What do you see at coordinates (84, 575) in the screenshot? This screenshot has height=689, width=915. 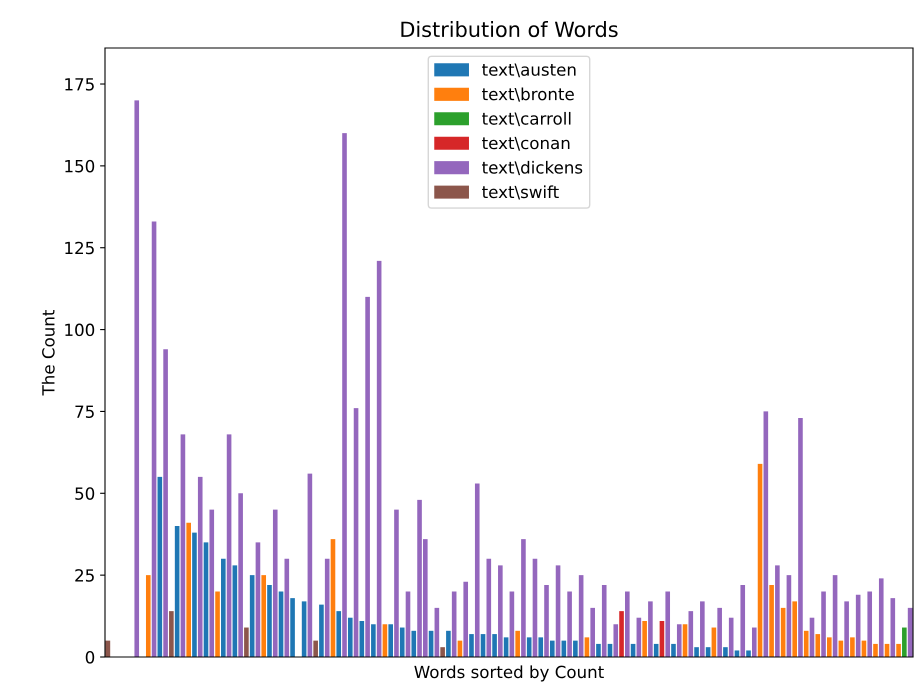 I see `y-tick-label: 25` at bounding box center [84, 575].